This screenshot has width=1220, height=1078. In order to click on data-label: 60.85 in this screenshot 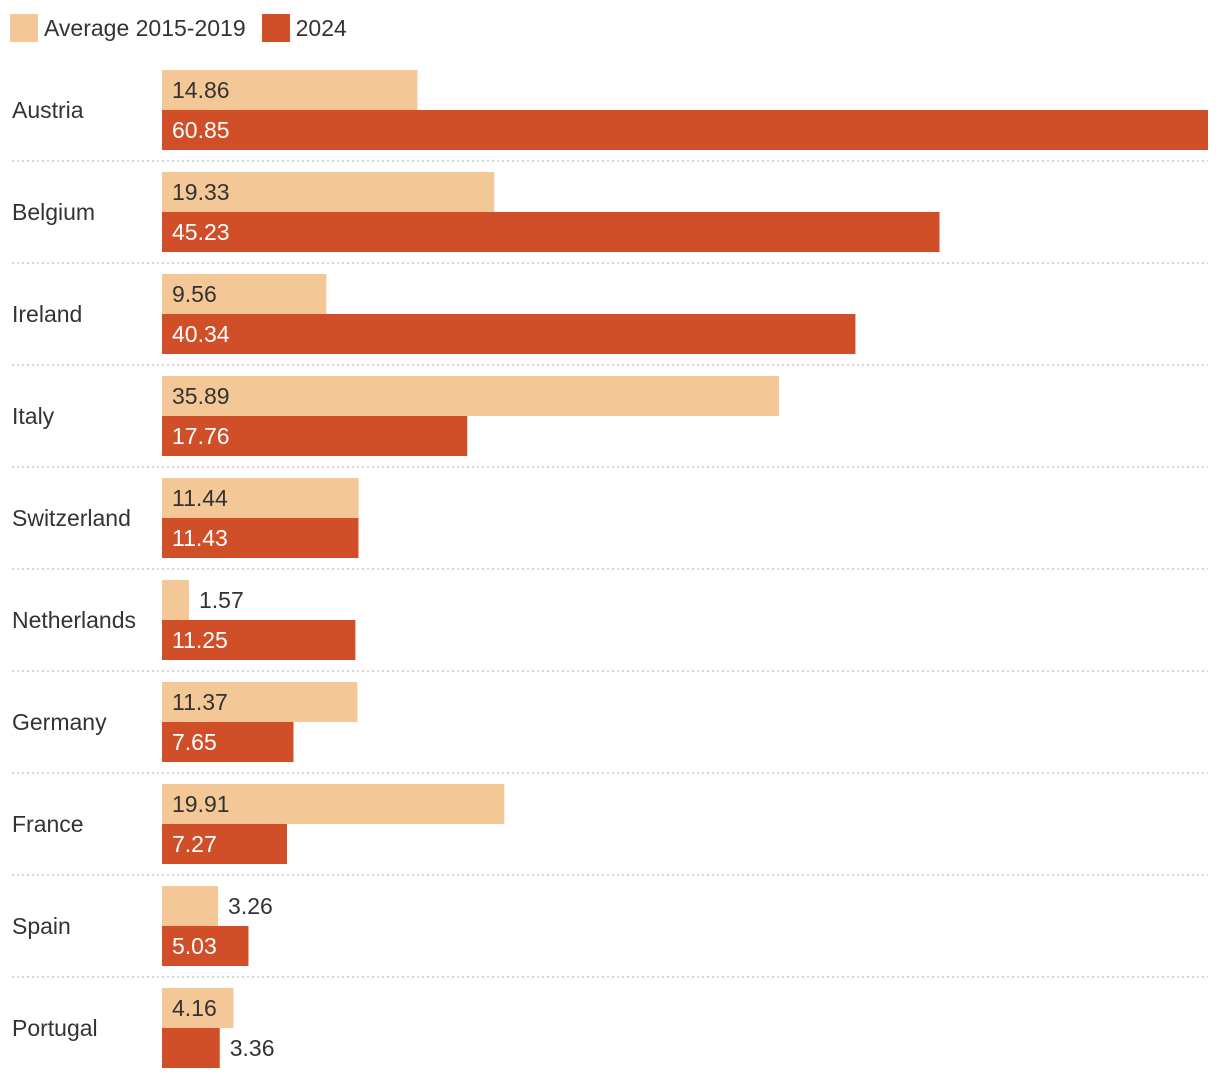, I will do `click(201, 130)`.